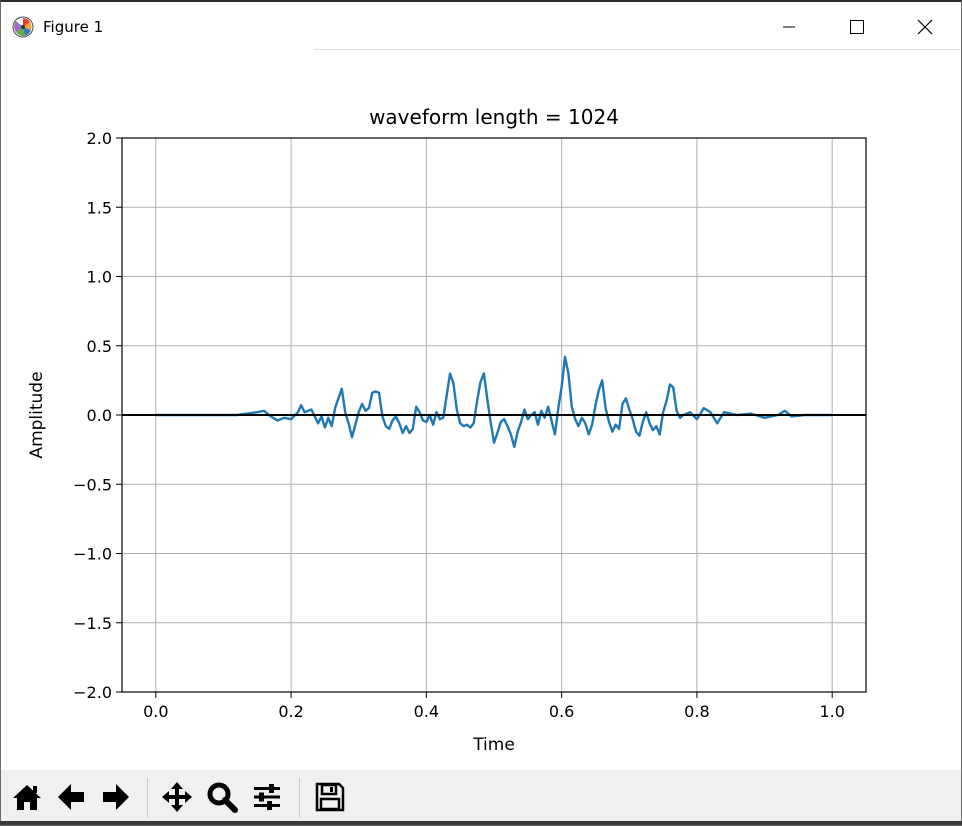 This screenshot has height=826, width=962. What do you see at coordinates (481, 823) in the screenshot?
I see `window-bottom-edge` at bounding box center [481, 823].